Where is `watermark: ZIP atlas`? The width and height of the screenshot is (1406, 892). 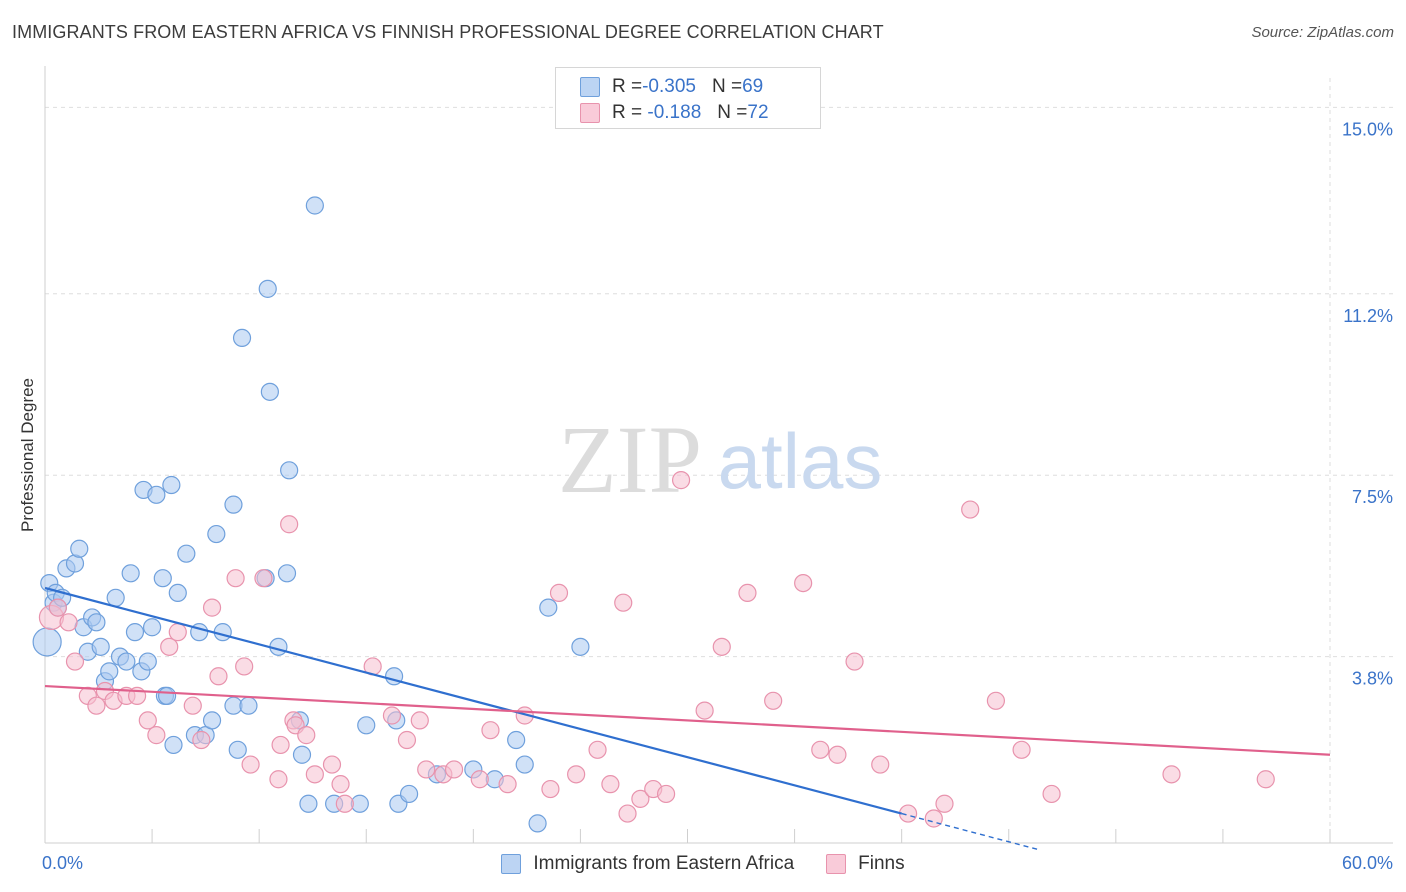
watermark: ZIP atlas is located at coordinates (720, 459).